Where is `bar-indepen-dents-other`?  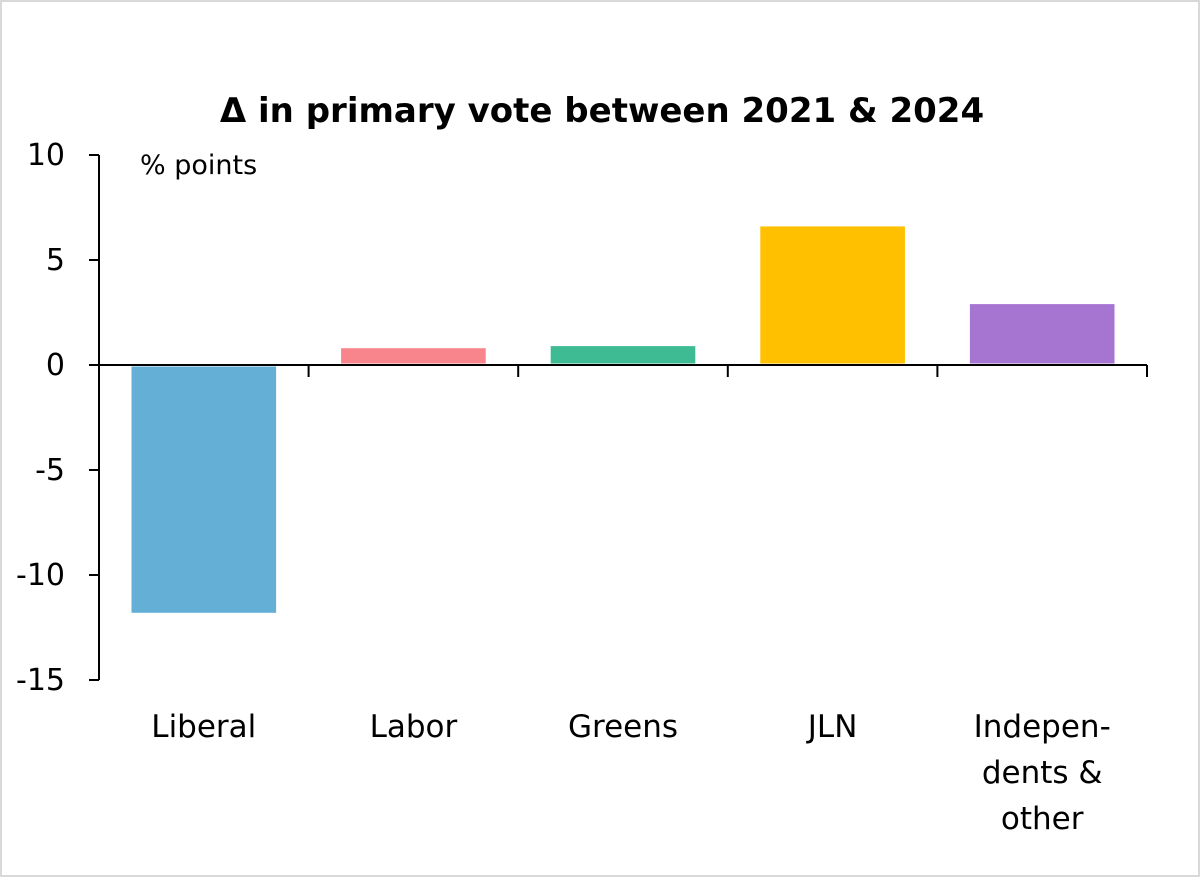 bar-indepen-dents-other is located at coordinates (1042, 334).